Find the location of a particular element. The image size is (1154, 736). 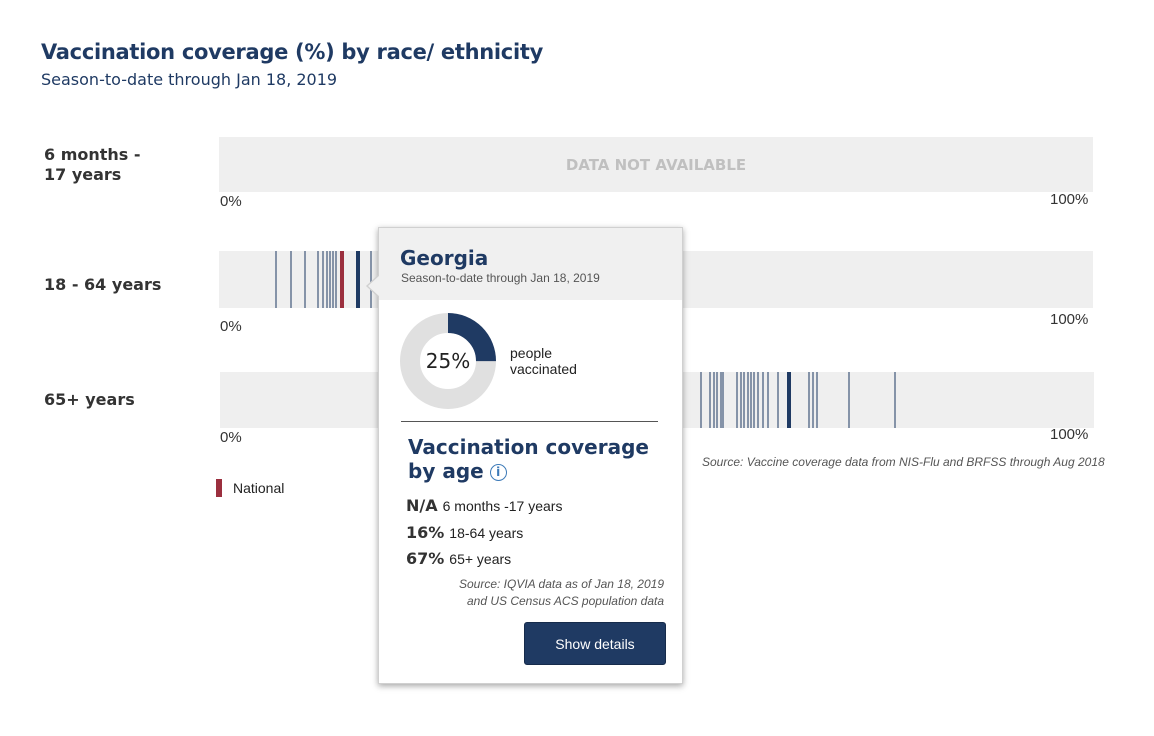

age-label: 18-64 years is located at coordinates (486, 533).